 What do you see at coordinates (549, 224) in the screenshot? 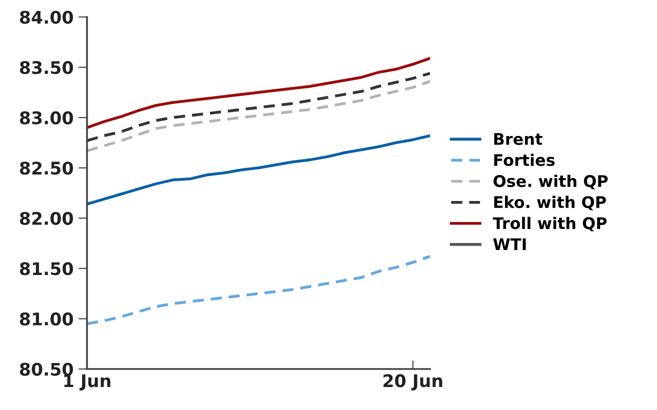
I see `legend-label: Troll with QP` at bounding box center [549, 224].